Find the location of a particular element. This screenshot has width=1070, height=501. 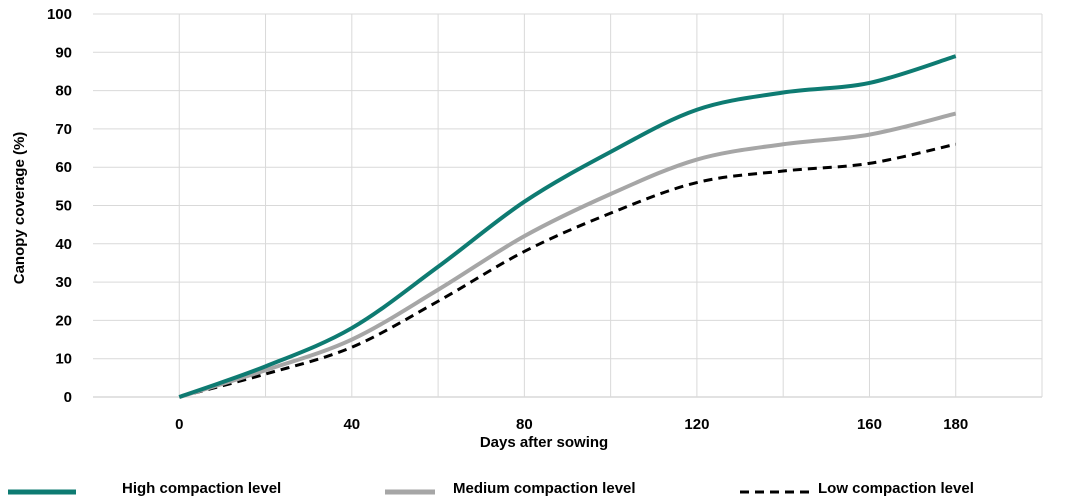

y-tick-label: 90 is located at coordinates (63, 52).